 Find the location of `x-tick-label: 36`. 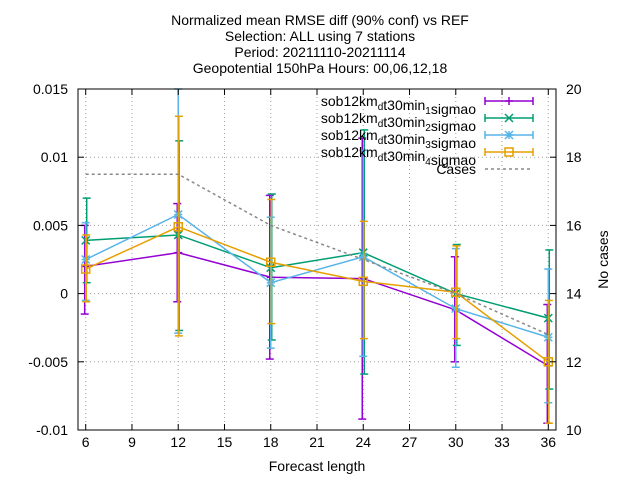

x-tick-label: 36 is located at coordinates (549, 442).